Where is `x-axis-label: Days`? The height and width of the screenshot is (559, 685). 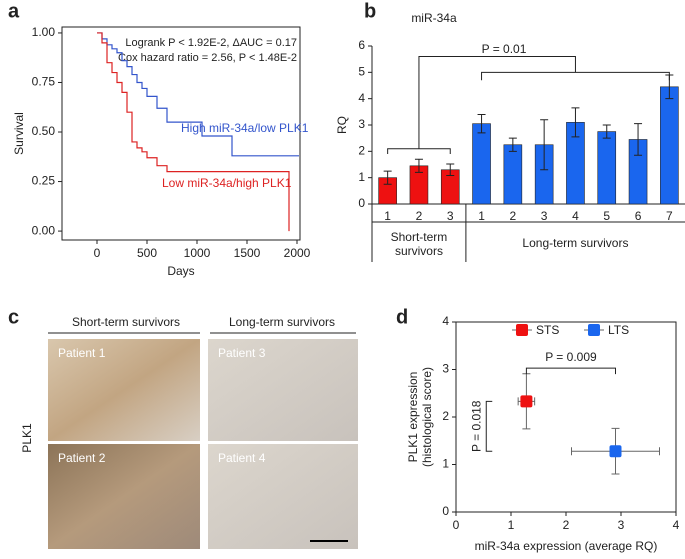
x-axis-label: Days is located at coordinates (180, 271).